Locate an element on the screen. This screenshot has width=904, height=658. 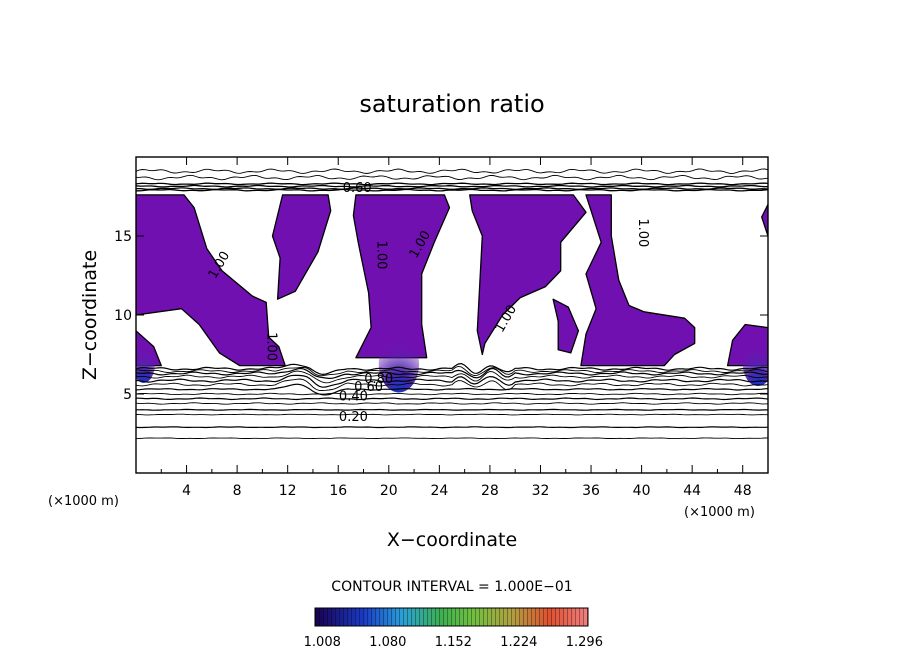
contour-label-4: 1.00 is located at coordinates (271, 346).